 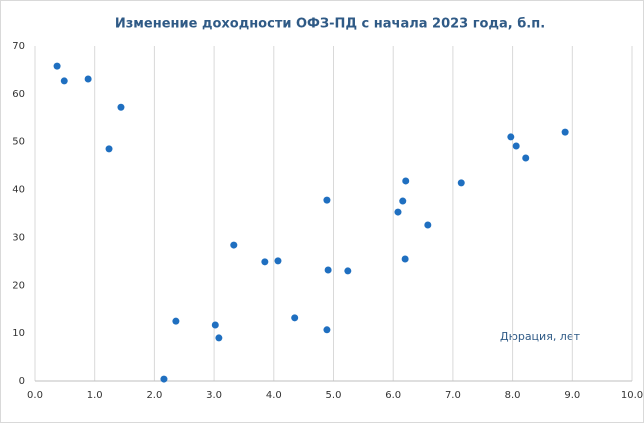 I want to click on x-tick-label: 10.0, so click(x=632, y=395).